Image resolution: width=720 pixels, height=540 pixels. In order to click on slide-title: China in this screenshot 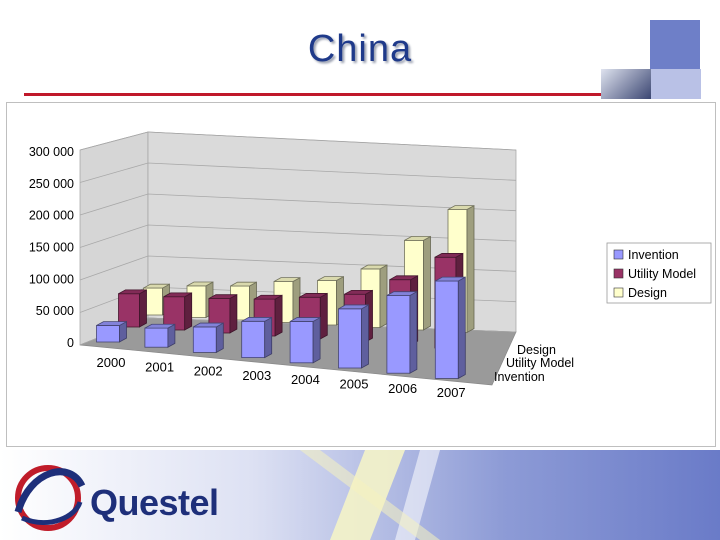, I will do `click(360, 49)`.